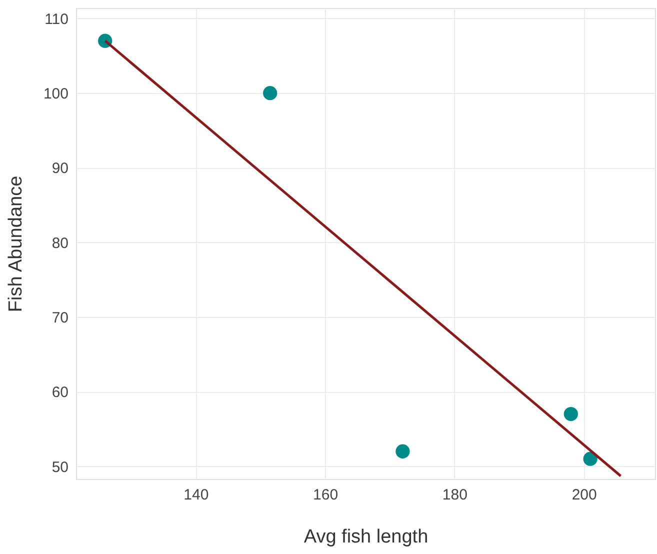  I want to click on y-tick-label: 80, so click(60, 243).